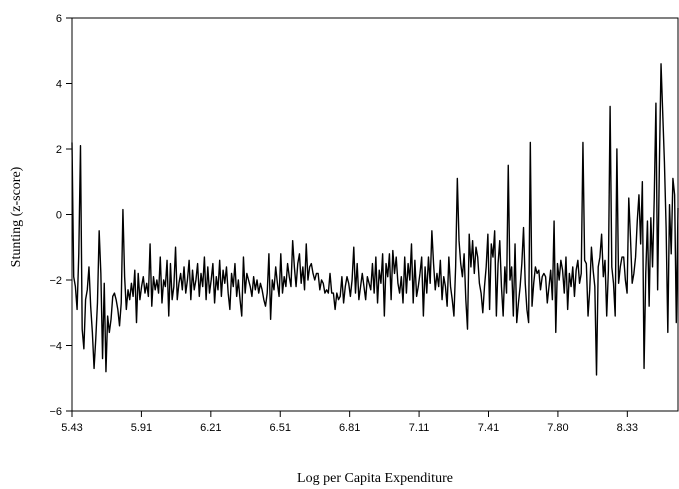 The image size is (679, 489). What do you see at coordinates (488, 428) in the screenshot?
I see `x-tick-label: 7.41` at bounding box center [488, 428].